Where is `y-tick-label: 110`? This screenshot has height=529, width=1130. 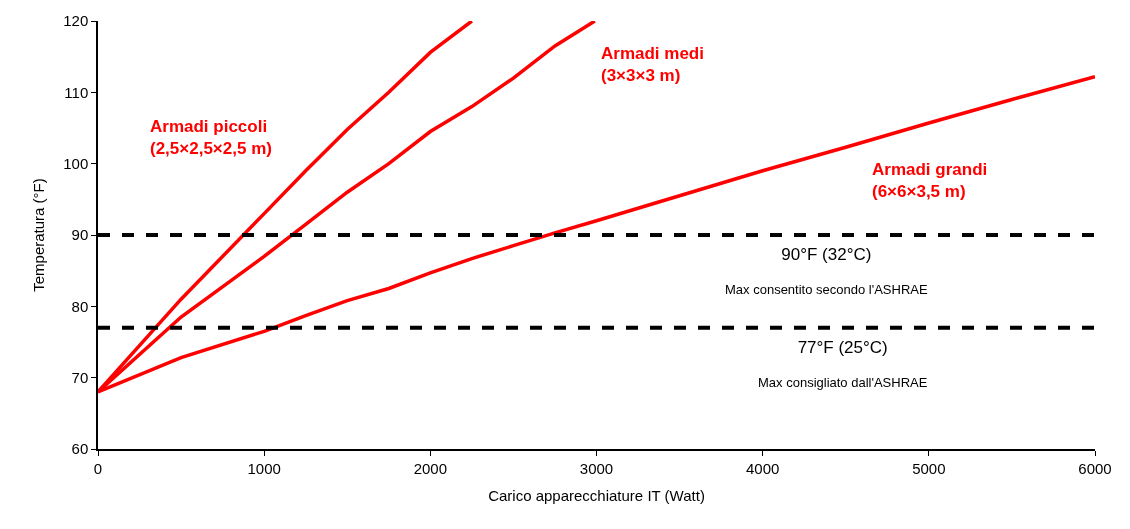
y-tick-label: 110 is located at coordinates (76, 92).